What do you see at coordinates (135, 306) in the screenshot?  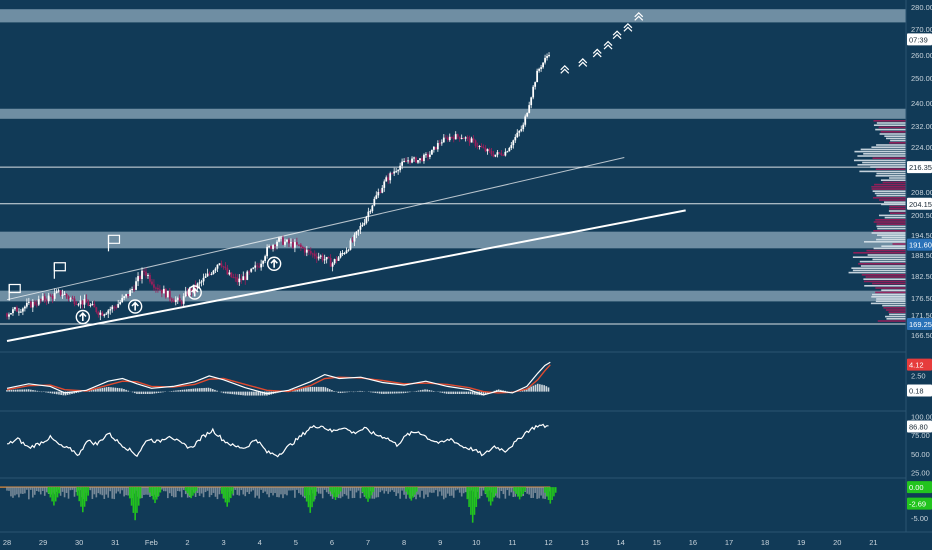 I see `up-arrow-glyph` at bounding box center [135, 306].